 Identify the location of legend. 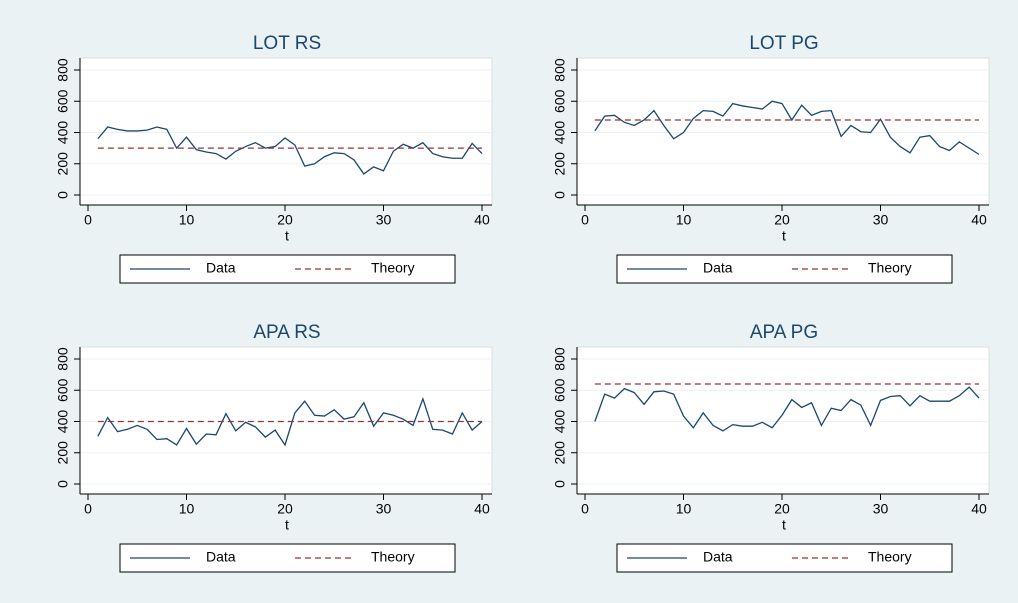
(784, 558).